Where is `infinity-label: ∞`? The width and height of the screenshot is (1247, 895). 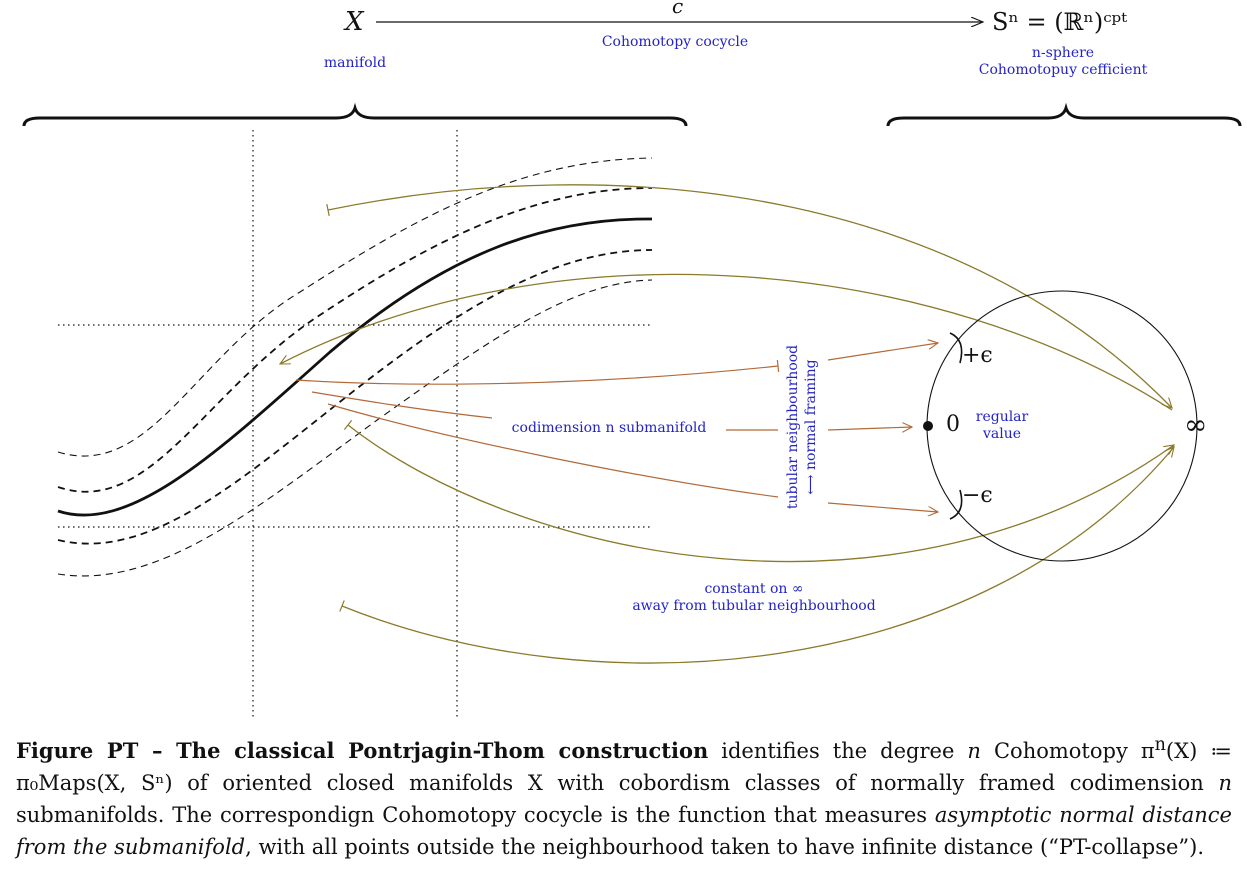
infinity-label: ∞ is located at coordinates (1195, 424).